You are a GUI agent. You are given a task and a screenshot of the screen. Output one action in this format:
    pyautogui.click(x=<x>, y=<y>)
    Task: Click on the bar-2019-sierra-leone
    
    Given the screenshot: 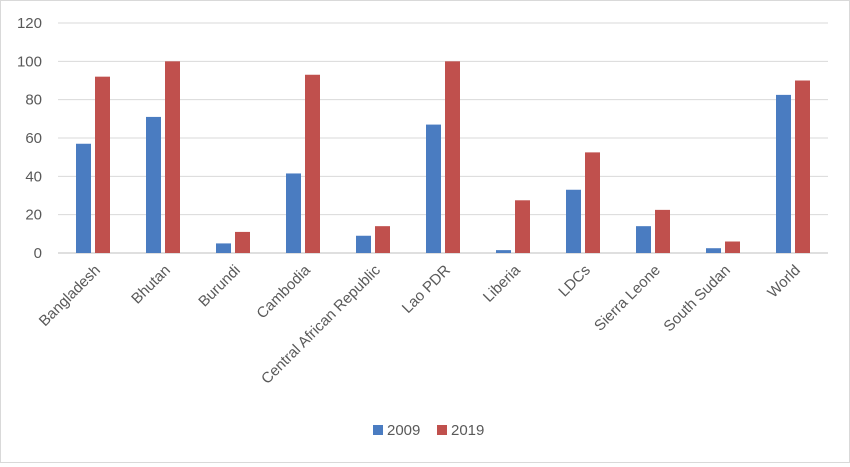 What is the action you would take?
    pyautogui.click(x=662, y=231)
    